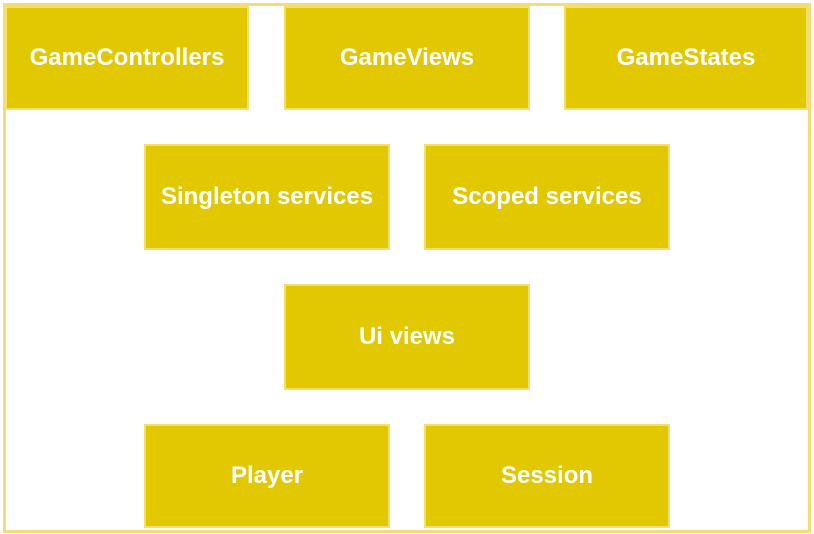 This screenshot has width=814, height=534. I want to click on game-views-label: GameViews, so click(407, 57).